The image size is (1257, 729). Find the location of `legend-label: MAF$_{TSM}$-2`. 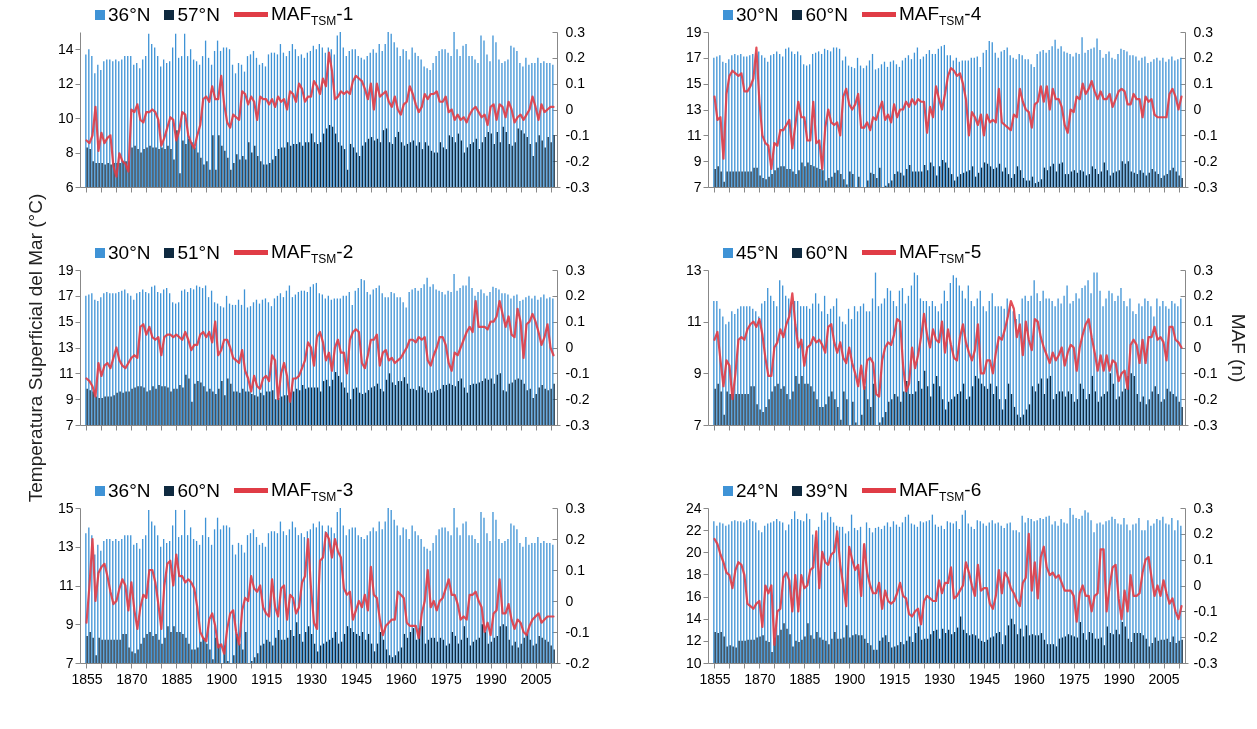

legend-label: MAF$_{TSM}$-2 is located at coordinates (312, 253).